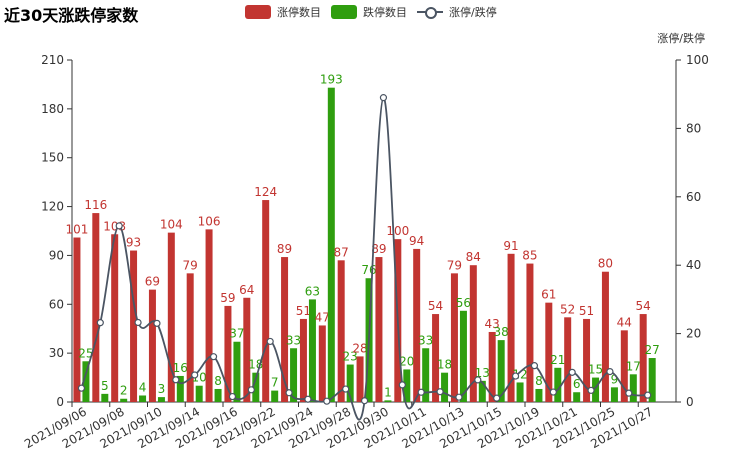  I want to click on bar-up-label: 79, so click(190, 265).